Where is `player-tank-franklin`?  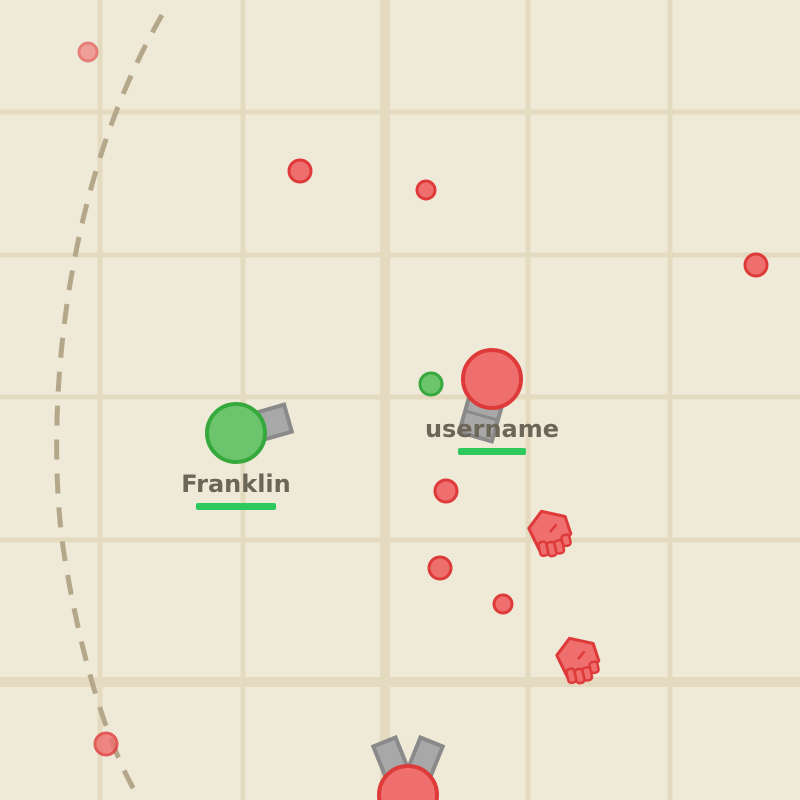
player-tank-franklin is located at coordinates (250, 433).